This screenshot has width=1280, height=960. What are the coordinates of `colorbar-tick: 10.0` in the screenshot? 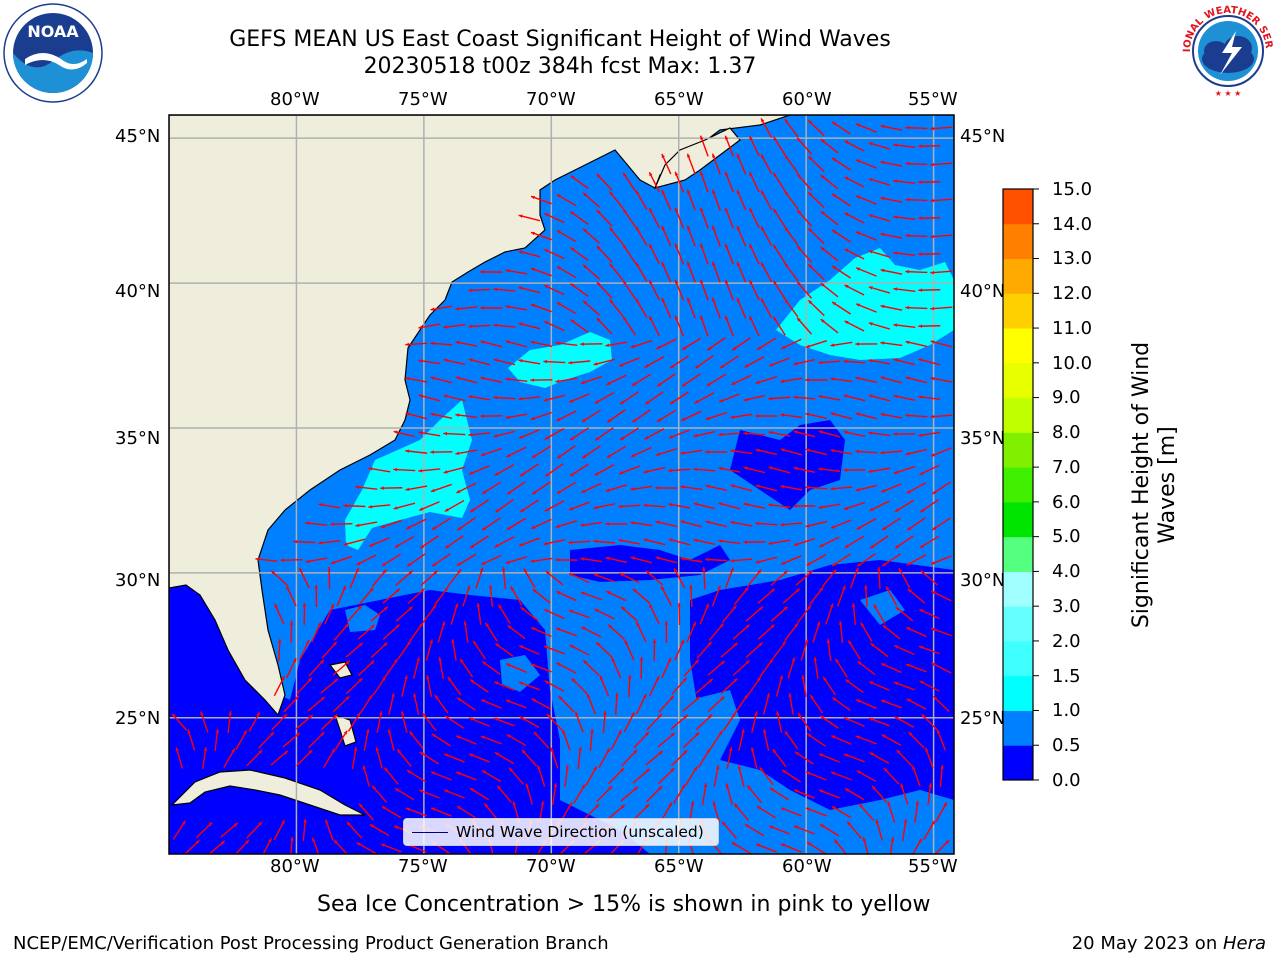 It's located at (1072, 363).